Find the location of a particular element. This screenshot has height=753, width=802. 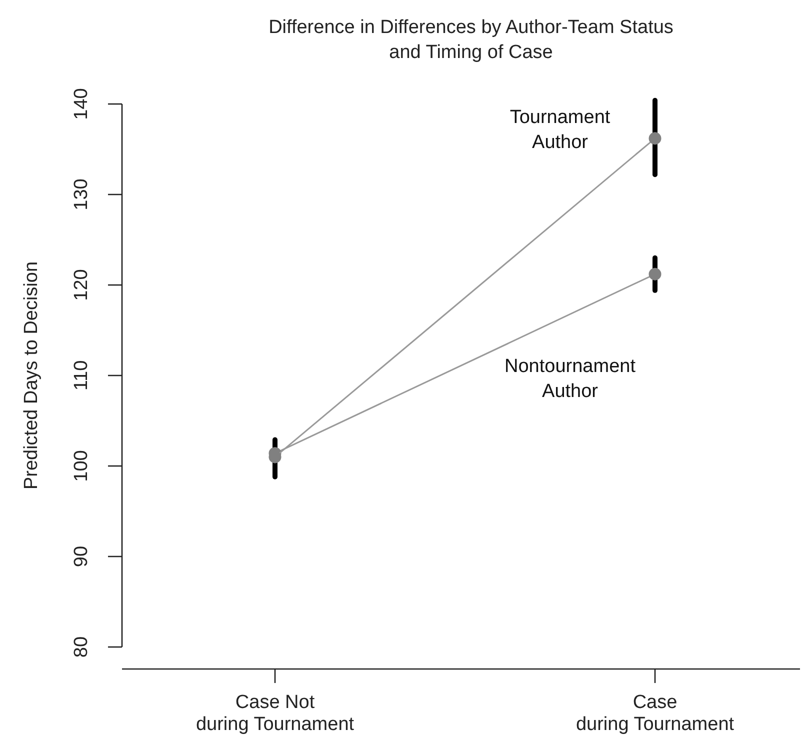

y-tick-label: 130 is located at coordinates (81, 194).